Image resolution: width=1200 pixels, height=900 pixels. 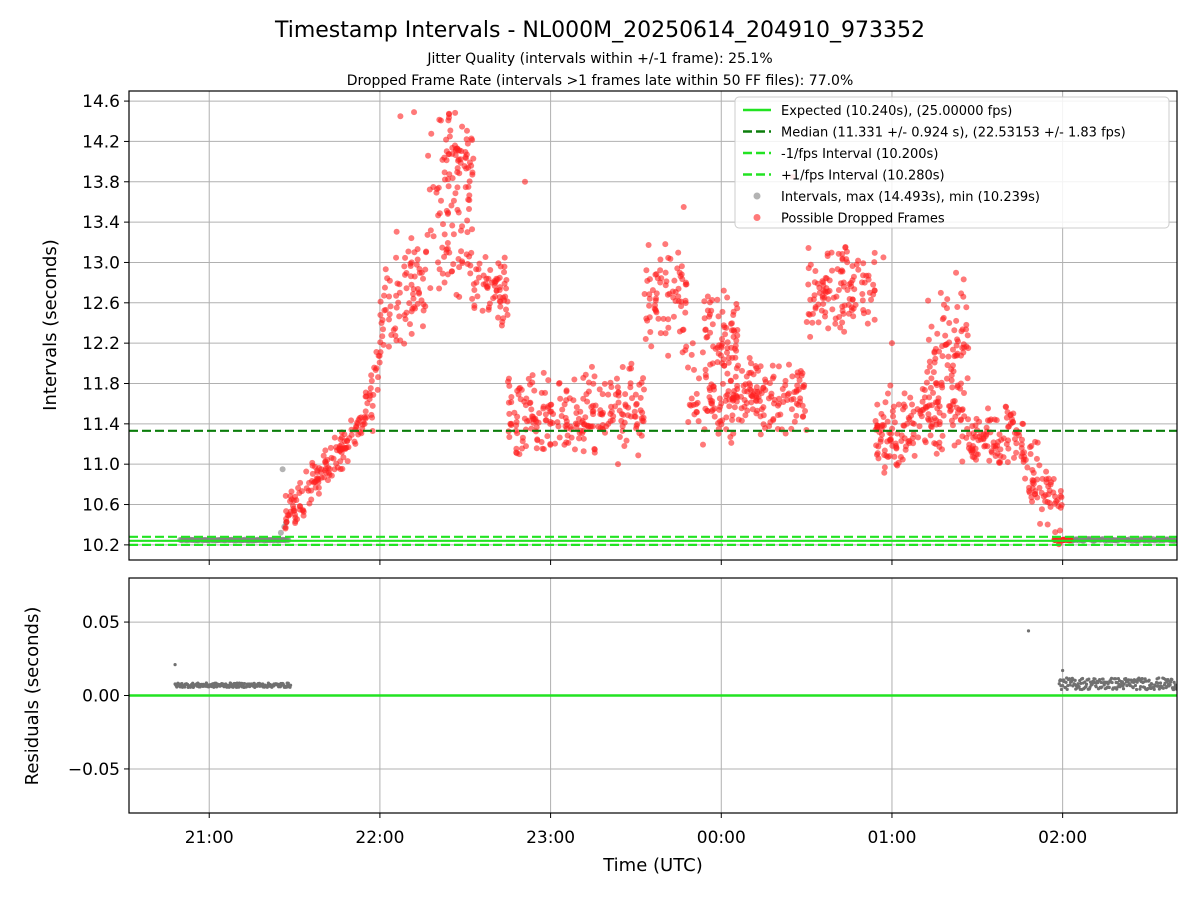 I want to click on legend-label: Intervals, max (14.493s), min (10.239s), so click(x=910, y=197).